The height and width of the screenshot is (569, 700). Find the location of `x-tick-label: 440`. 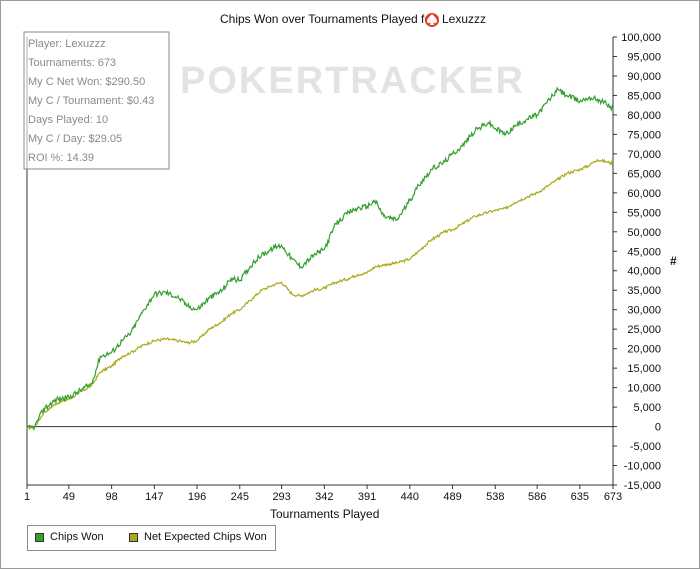

x-tick-label: 440 is located at coordinates (410, 497).